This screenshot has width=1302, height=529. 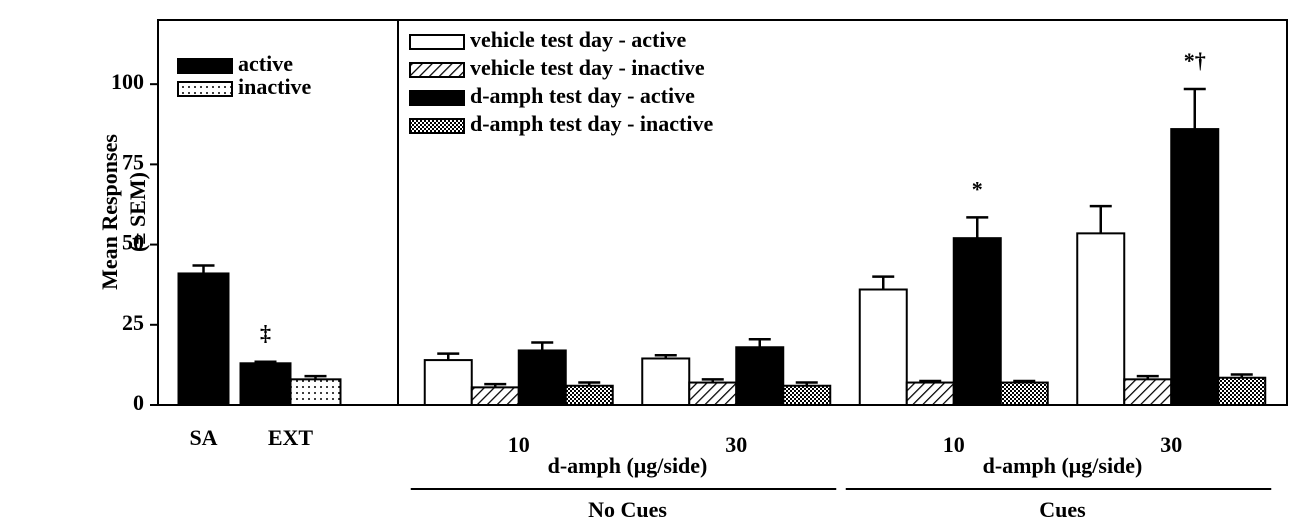 What do you see at coordinates (578, 39) in the screenshot?
I see `legend-label: vehicle test day - active` at bounding box center [578, 39].